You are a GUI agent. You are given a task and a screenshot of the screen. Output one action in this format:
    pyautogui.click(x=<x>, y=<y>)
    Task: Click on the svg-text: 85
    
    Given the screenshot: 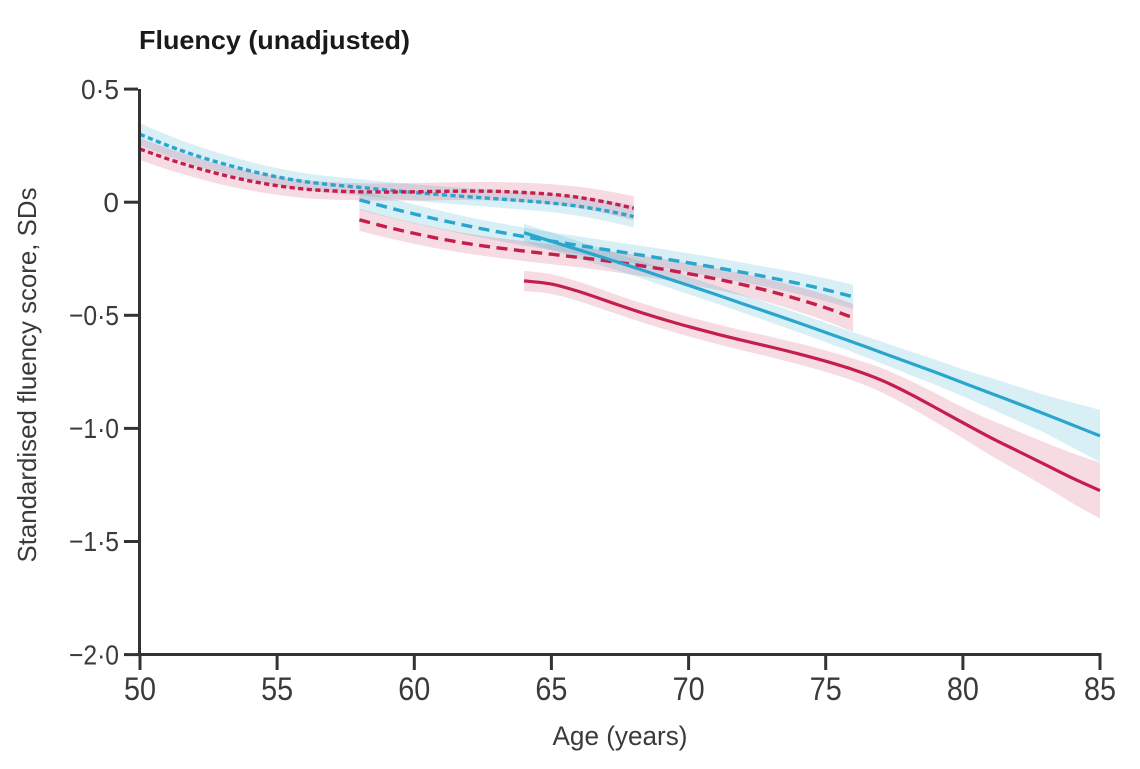 What is the action you would take?
    pyautogui.click(x=1100, y=689)
    